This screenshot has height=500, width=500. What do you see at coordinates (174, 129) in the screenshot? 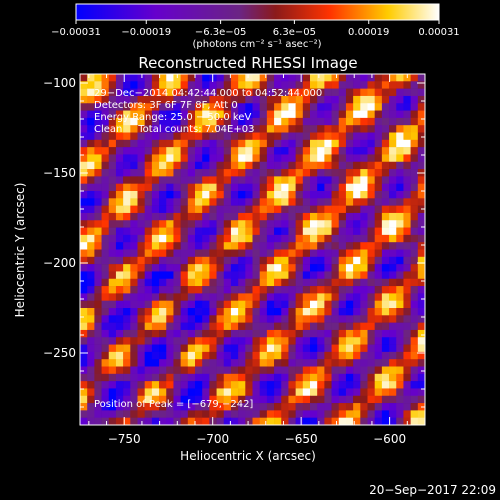
I see `annotation-total-counts: Clean Total counts: 7.04E+03` at bounding box center [174, 129].